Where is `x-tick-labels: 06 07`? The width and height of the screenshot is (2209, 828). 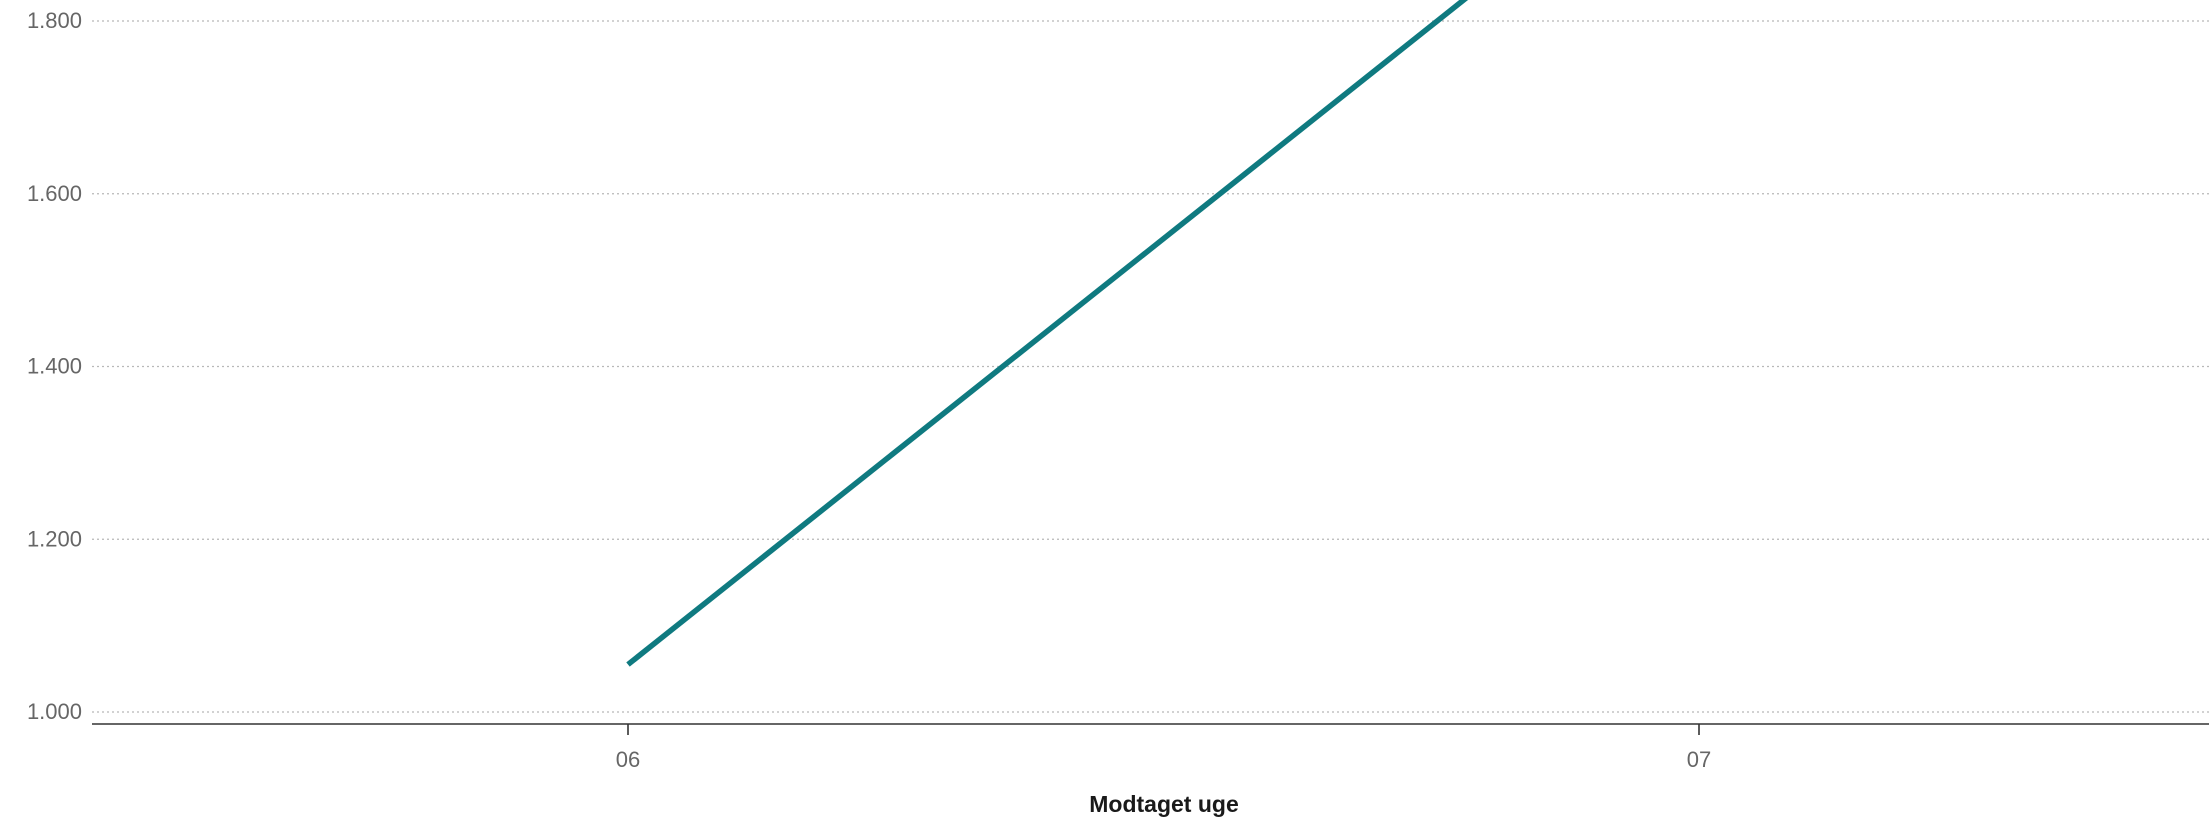 x-tick-labels: 06 07 is located at coordinates (1163, 759).